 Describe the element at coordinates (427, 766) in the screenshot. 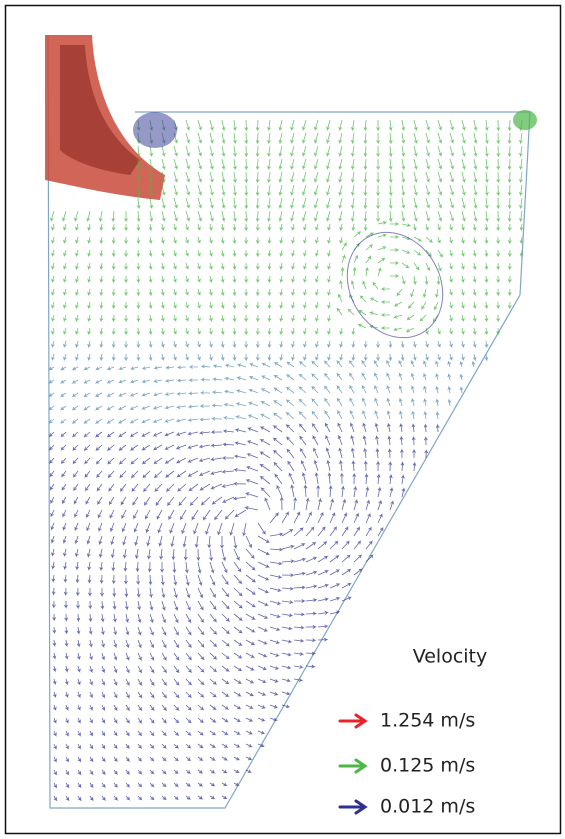

I see `legend-label: 0.125 m/s` at that location.